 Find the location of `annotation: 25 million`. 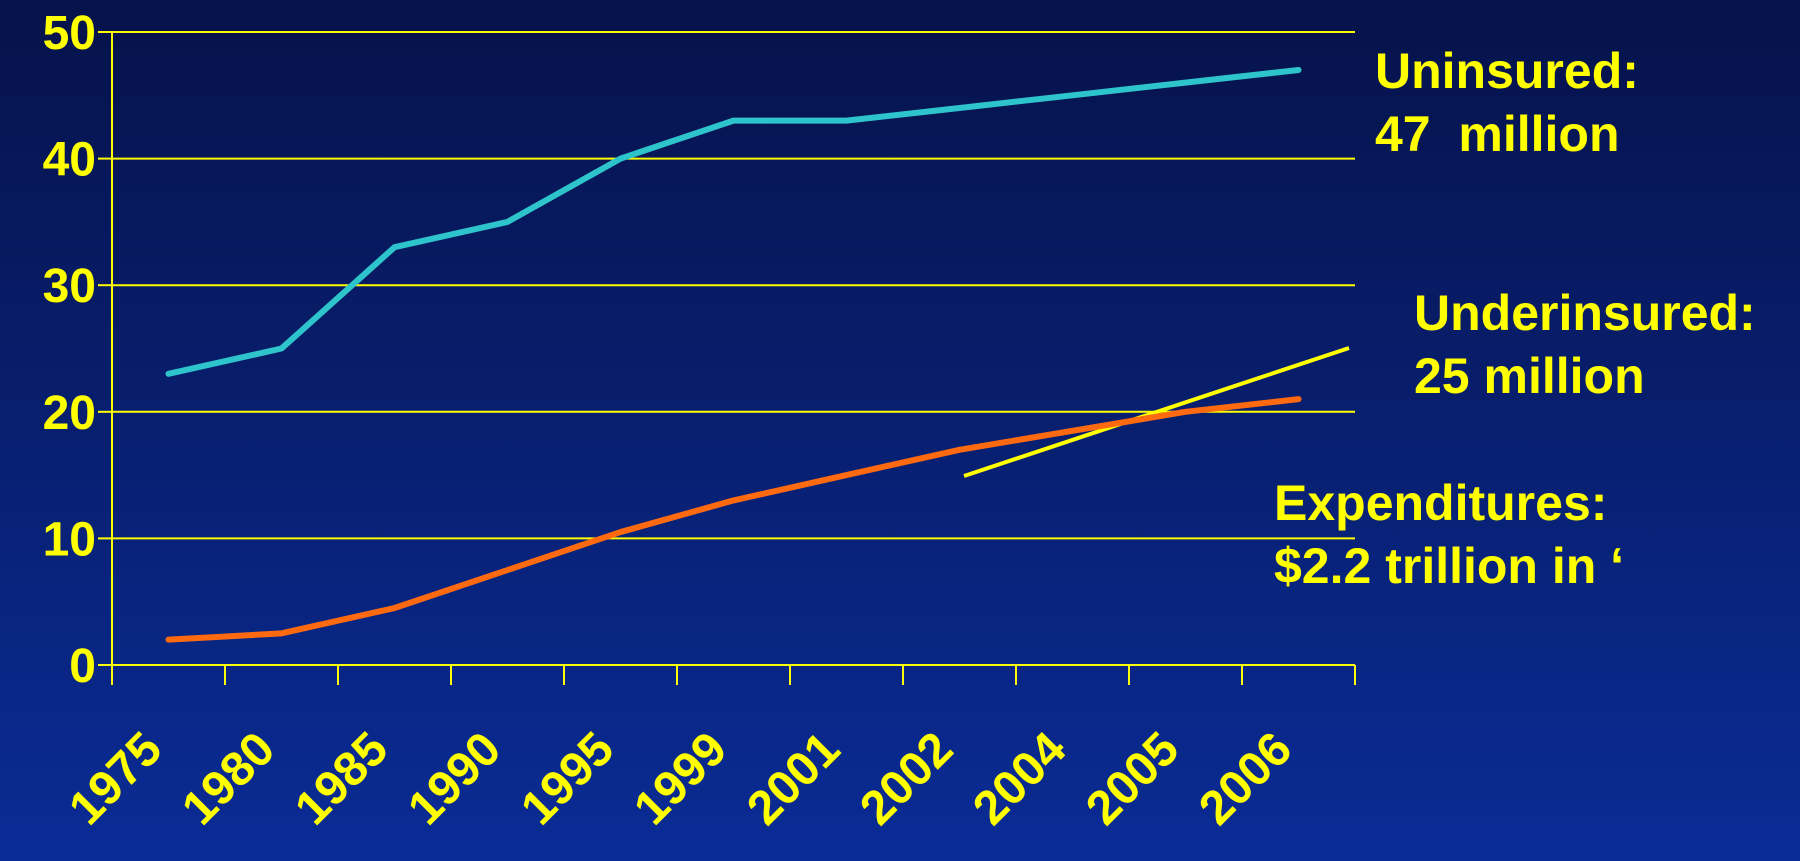

annotation: 25 million is located at coordinates (1529, 376).